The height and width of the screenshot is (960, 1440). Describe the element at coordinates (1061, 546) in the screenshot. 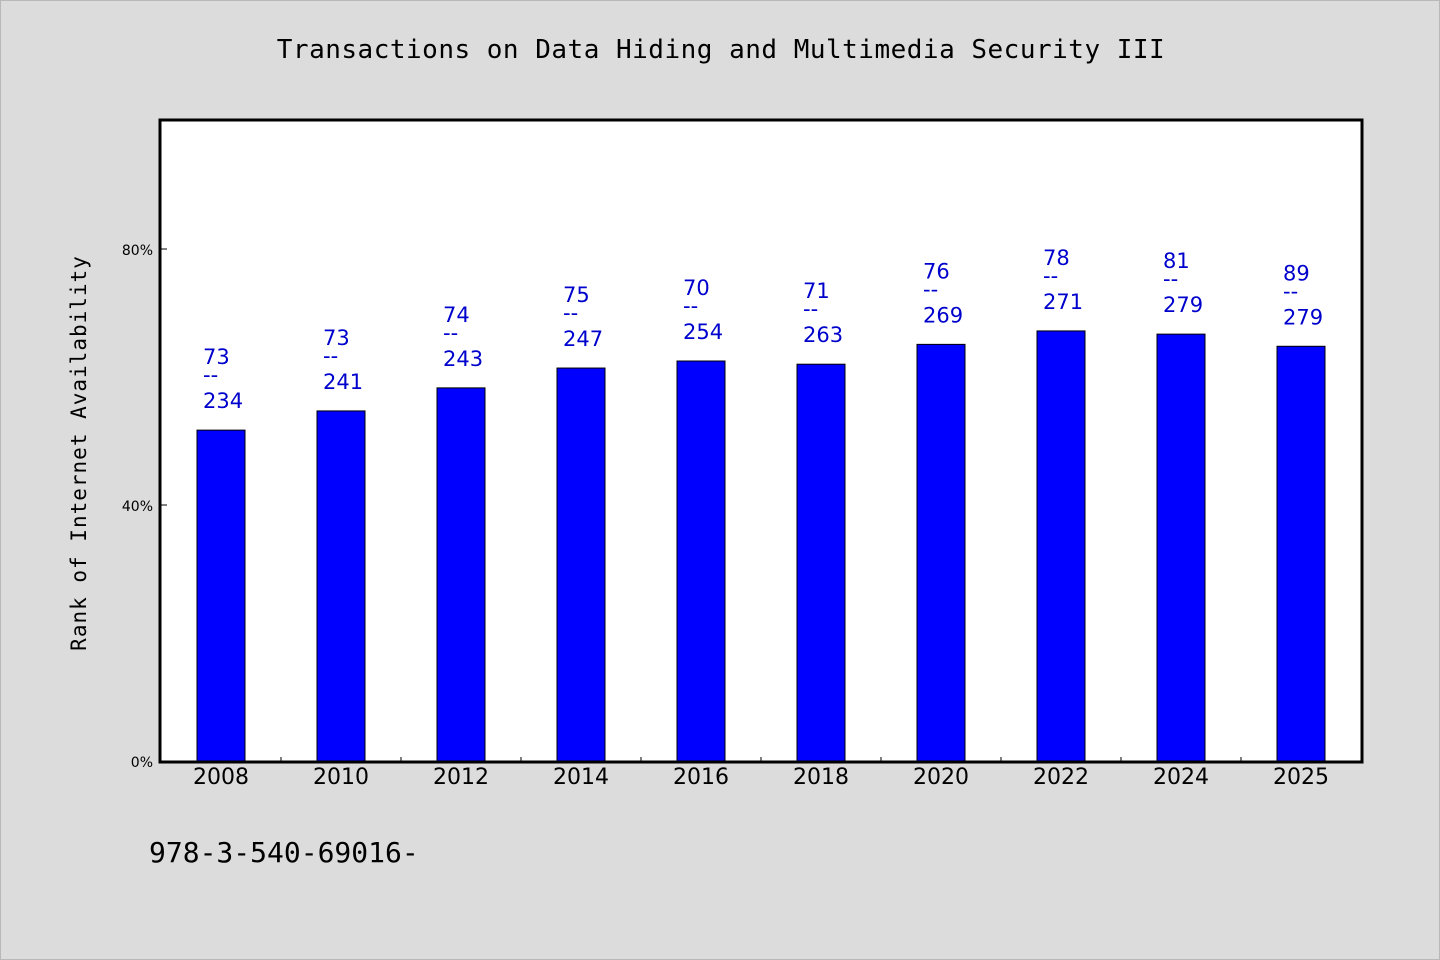

I see `bar-2022` at that location.